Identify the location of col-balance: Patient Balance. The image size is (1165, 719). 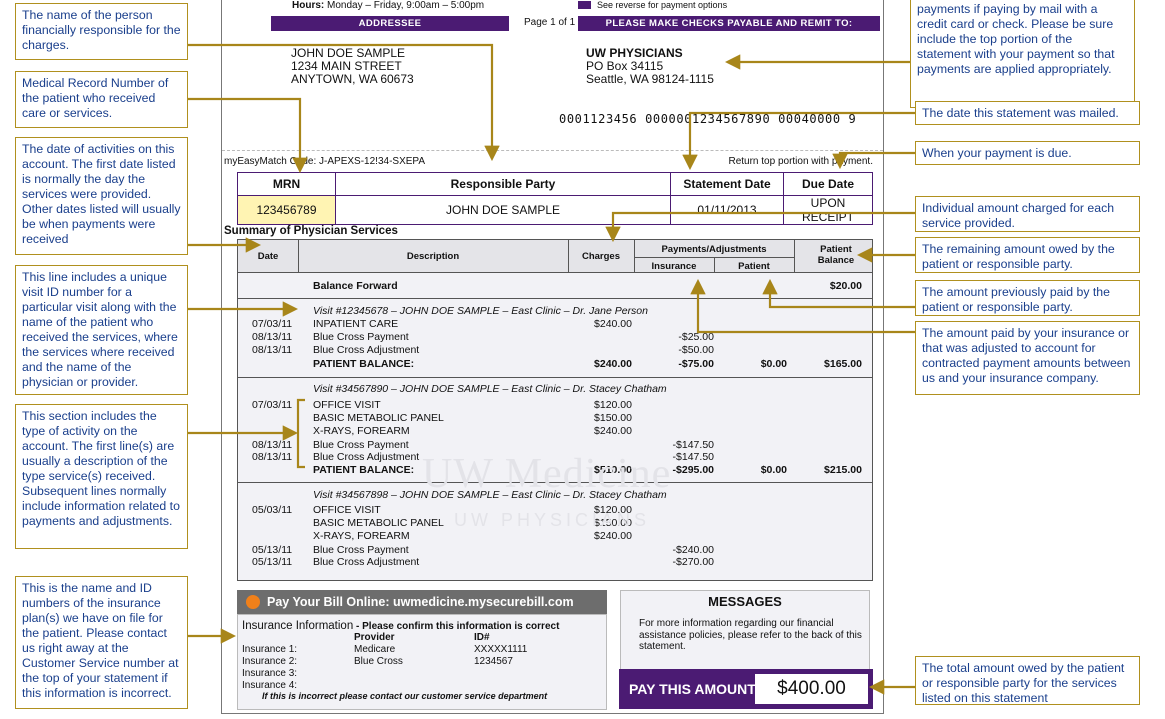
(836, 255).